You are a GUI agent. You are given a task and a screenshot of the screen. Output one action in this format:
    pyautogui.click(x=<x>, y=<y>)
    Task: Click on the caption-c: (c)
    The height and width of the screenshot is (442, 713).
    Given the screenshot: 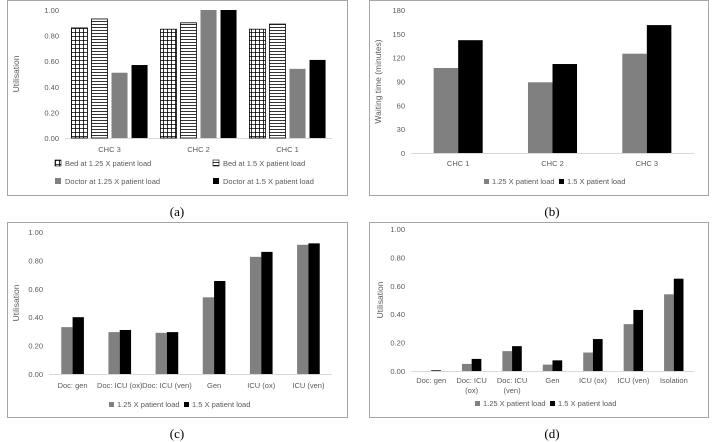 What is the action you would take?
    pyautogui.click(x=177, y=433)
    